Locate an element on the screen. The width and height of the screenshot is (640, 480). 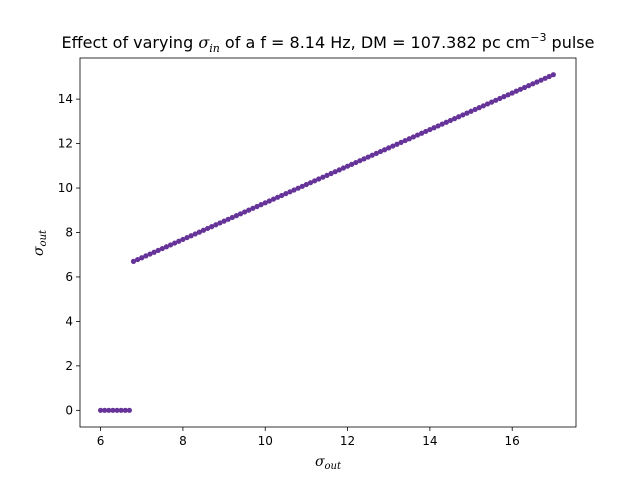
chart-title-suffix: pulse is located at coordinates (570, 42).